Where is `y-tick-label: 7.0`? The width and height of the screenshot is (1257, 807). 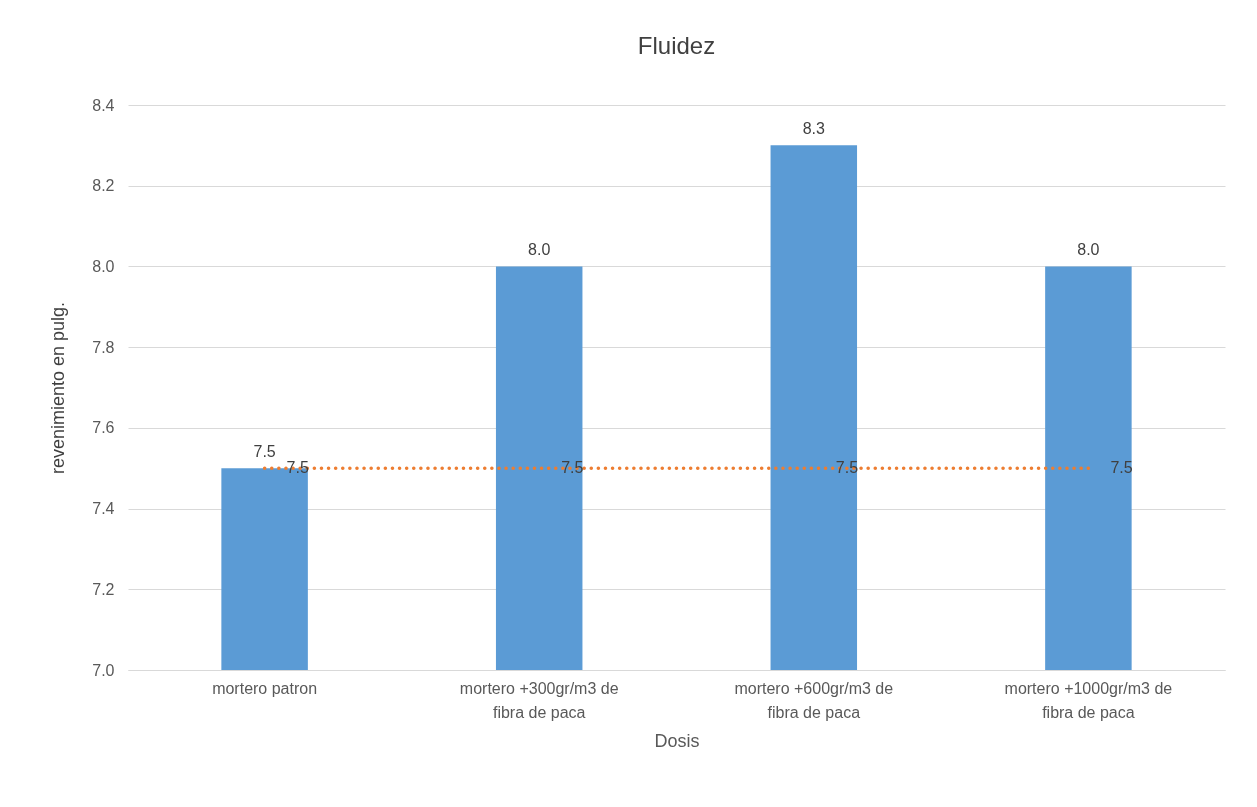 y-tick-label: 7.0 is located at coordinates (103, 670).